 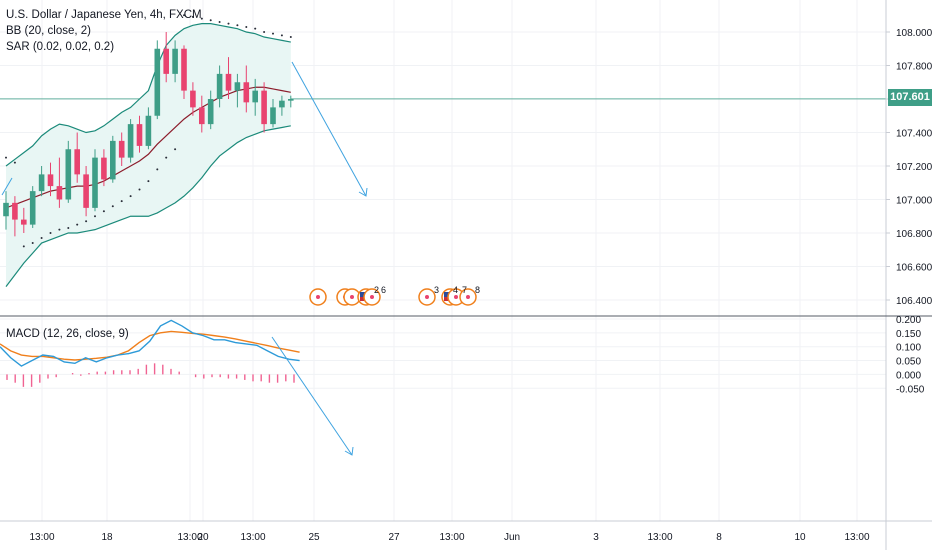 I want to click on bb-basis-line, so click(x=148, y=147).